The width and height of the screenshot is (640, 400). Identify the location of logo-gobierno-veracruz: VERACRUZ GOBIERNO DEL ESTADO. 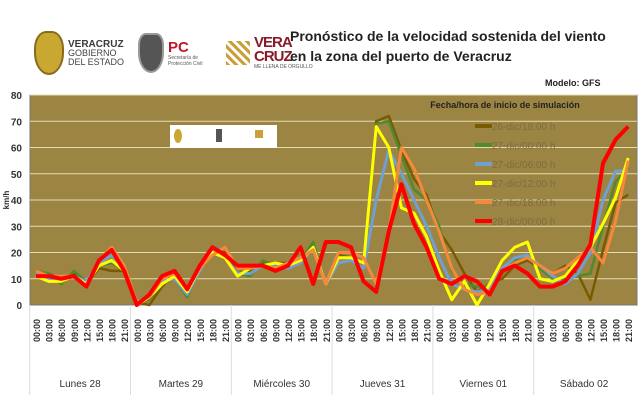
(79, 53).